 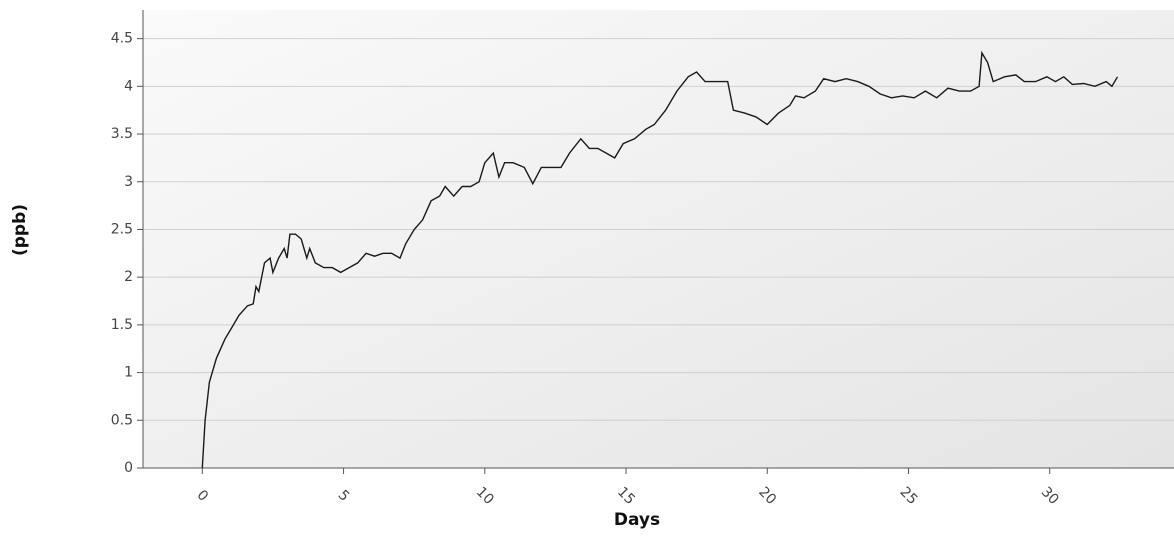 What do you see at coordinates (122, 39) in the screenshot?
I see `y-tick-label: 4.5` at bounding box center [122, 39].